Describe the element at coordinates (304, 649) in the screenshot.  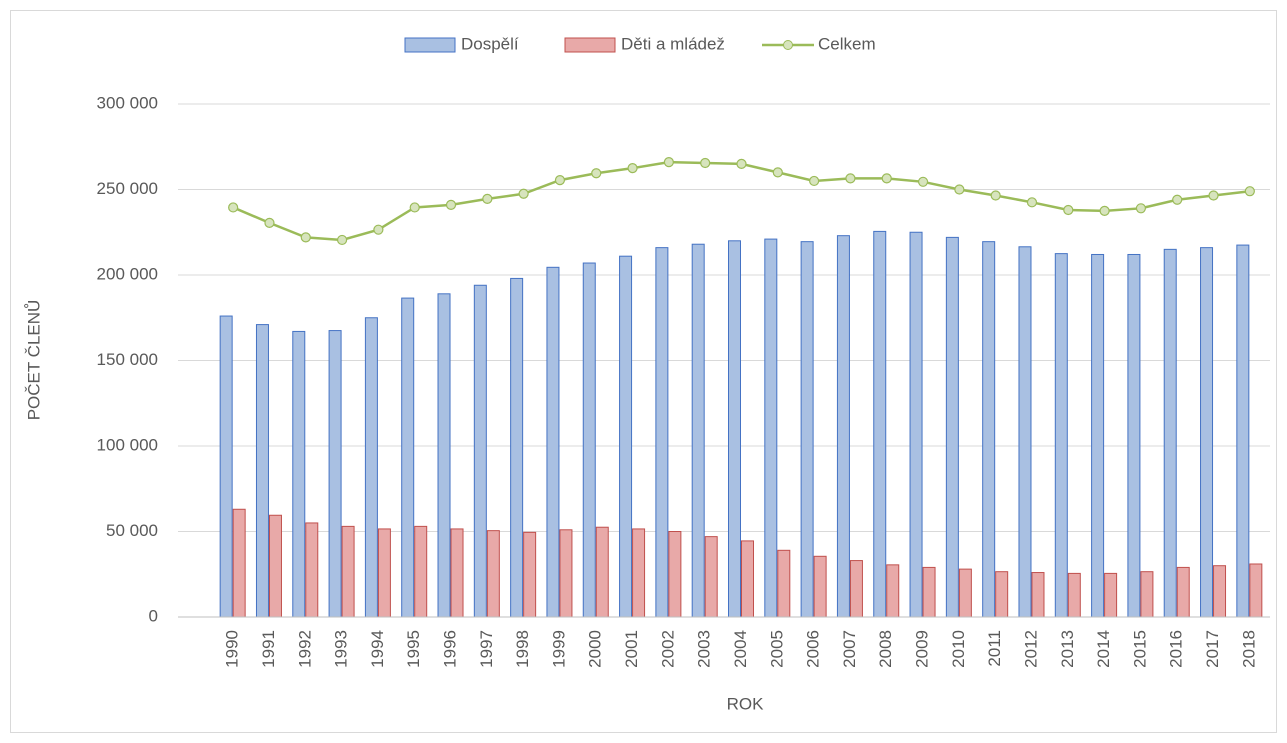
I see `x-tick-label: 1992` at that location.